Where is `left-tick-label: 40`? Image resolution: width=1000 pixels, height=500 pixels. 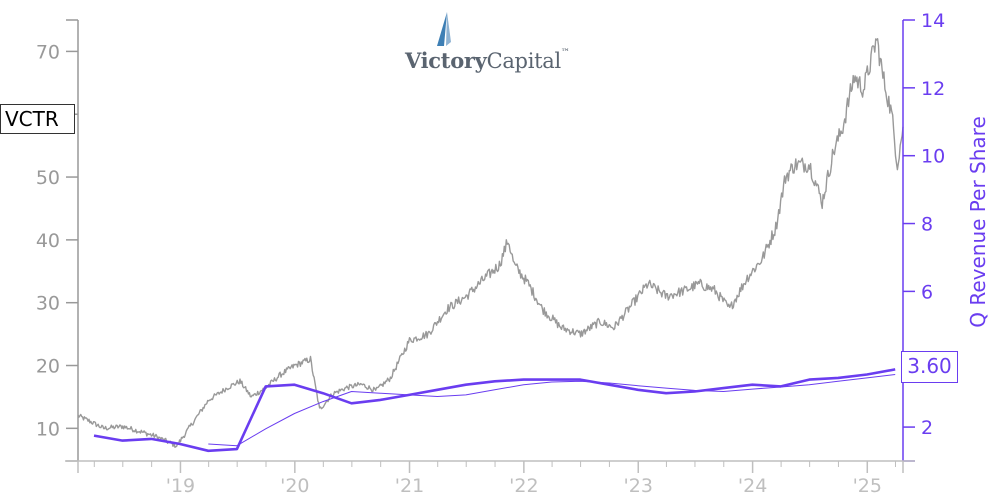 left-tick-label: 40 is located at coordinates (48, 241).